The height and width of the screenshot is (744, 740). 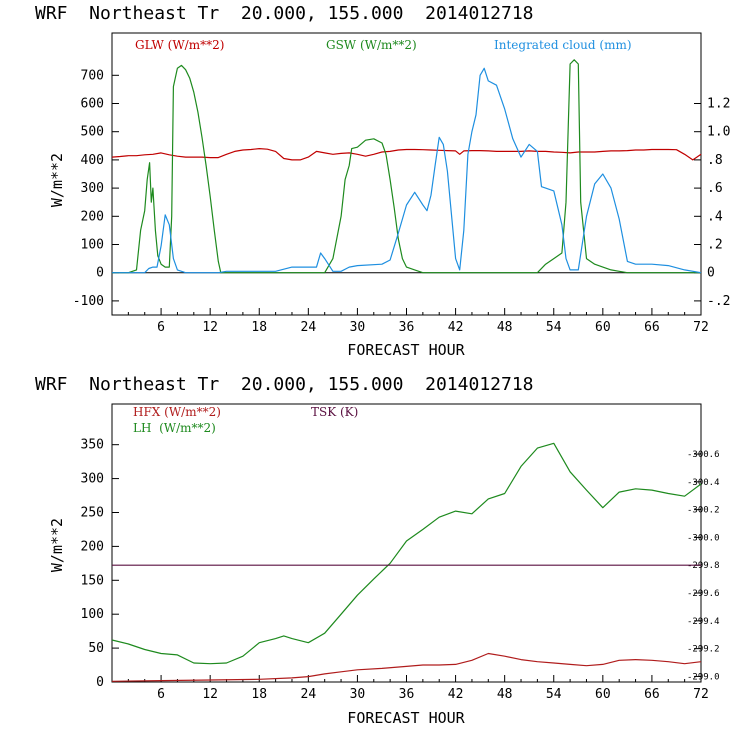 What do you see at coordinates (703, 455) in the screenshot?
I see `y2-tick-label: -300.6` at bounding box center [703, 455].